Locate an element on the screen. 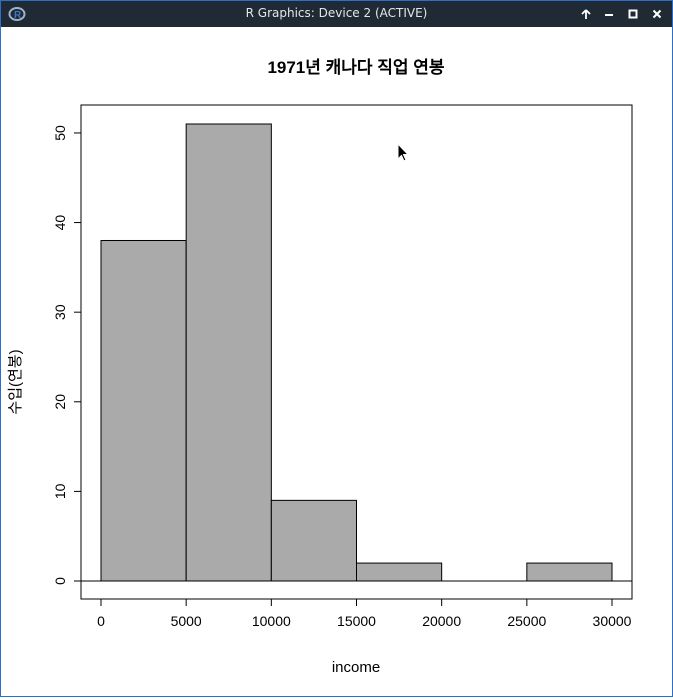 Image resolution: width=673 pixels, height=700 pixels. y-axis: 0 10 20 30 40 50 is located at coordinates (67, 355).